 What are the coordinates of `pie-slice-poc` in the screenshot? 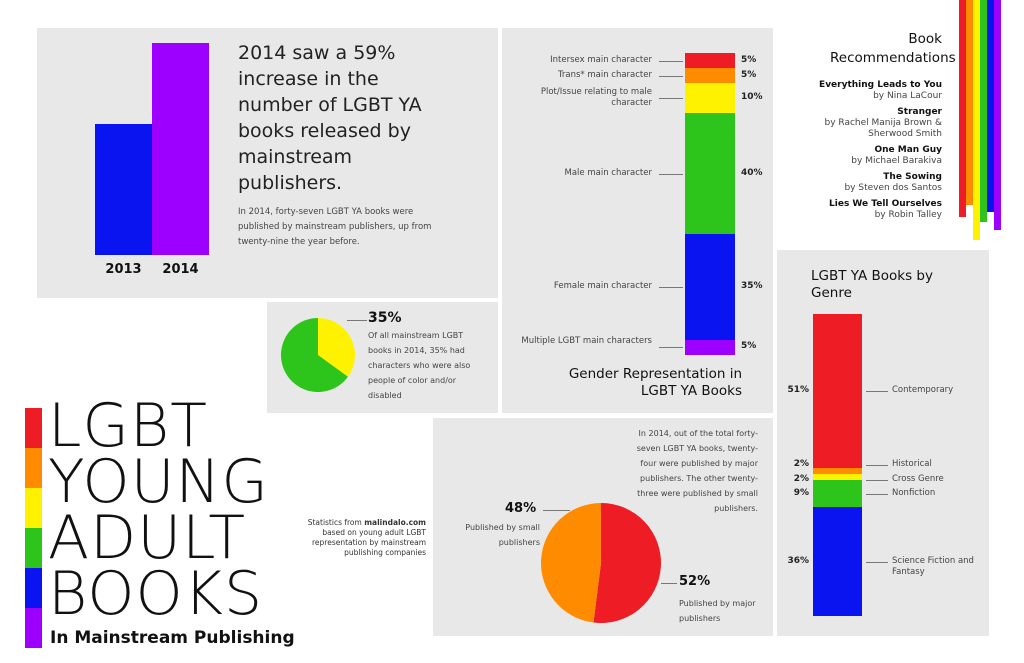 It's located at (336, 347).